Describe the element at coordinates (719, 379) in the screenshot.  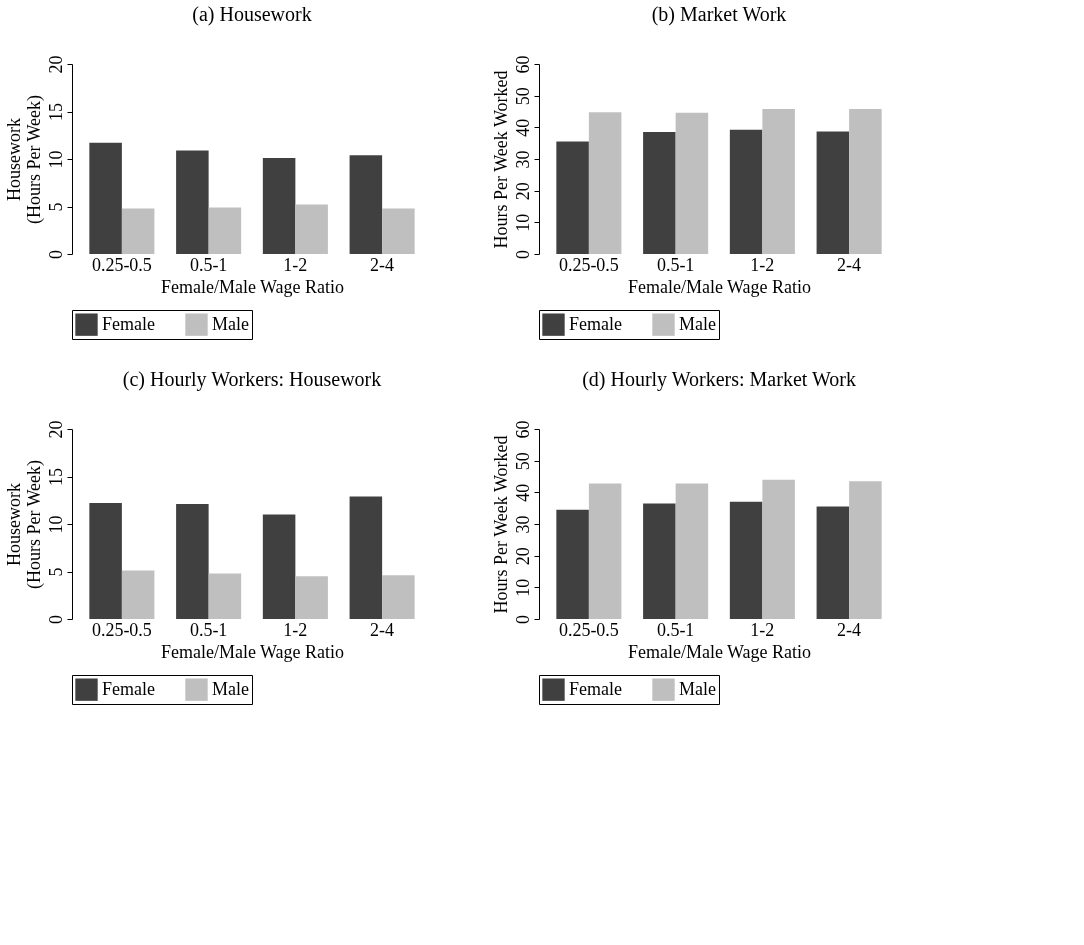
I see `chart-title: (d) Hourly Workers: Market Work` at that location.